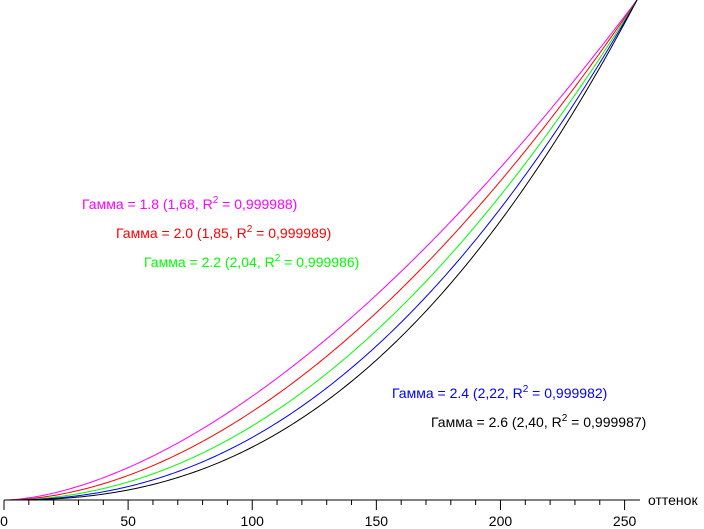  I want to click on curve-label-2: Гамма = 2.2 (2,04, R2 = 0,999986), so click(251, 261).